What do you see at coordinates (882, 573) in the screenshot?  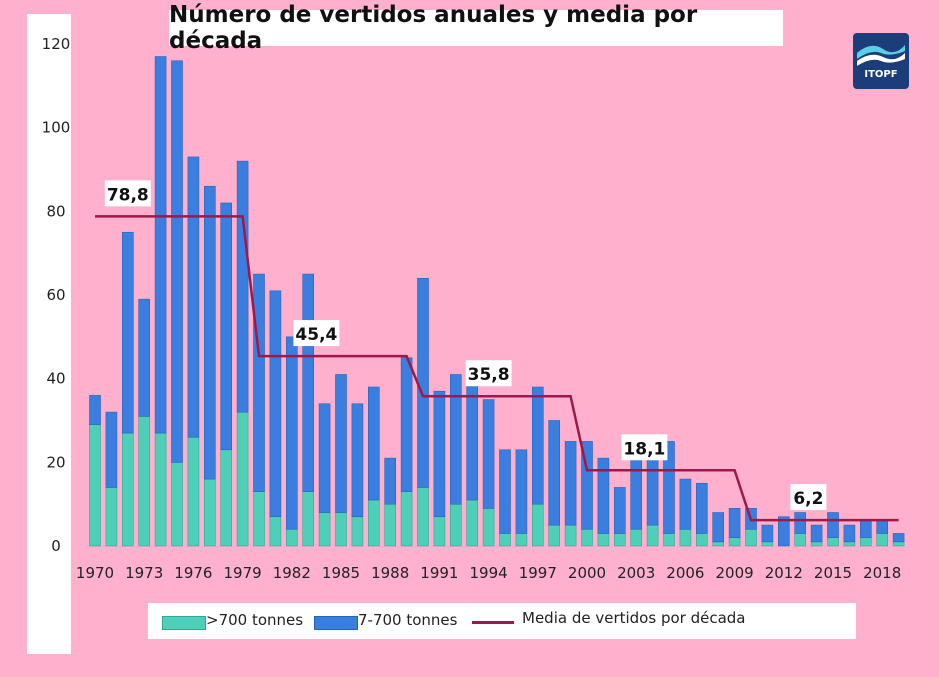 I see `x-tick-label-2018: 2018` at bounding box center [882, 573].